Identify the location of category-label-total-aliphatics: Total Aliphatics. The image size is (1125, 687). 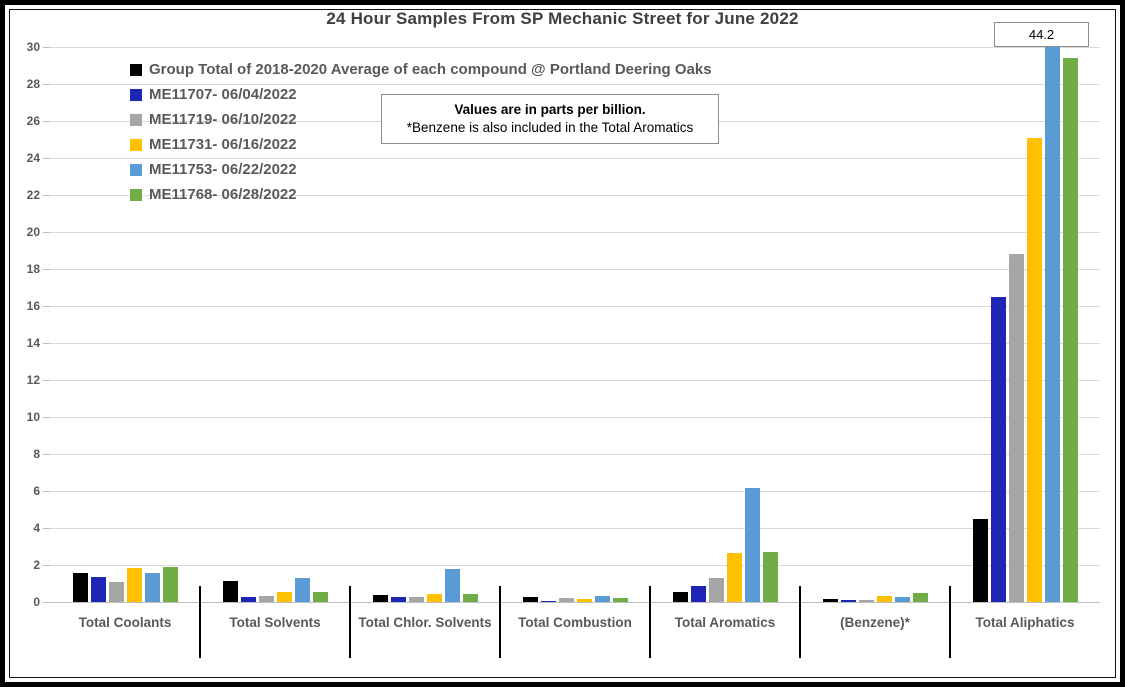
(1025, 622).